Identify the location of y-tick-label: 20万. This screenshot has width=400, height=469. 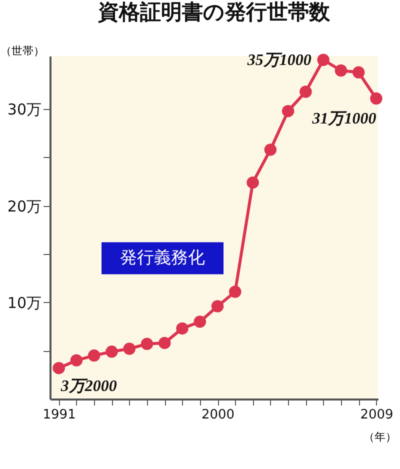
(24, 206).